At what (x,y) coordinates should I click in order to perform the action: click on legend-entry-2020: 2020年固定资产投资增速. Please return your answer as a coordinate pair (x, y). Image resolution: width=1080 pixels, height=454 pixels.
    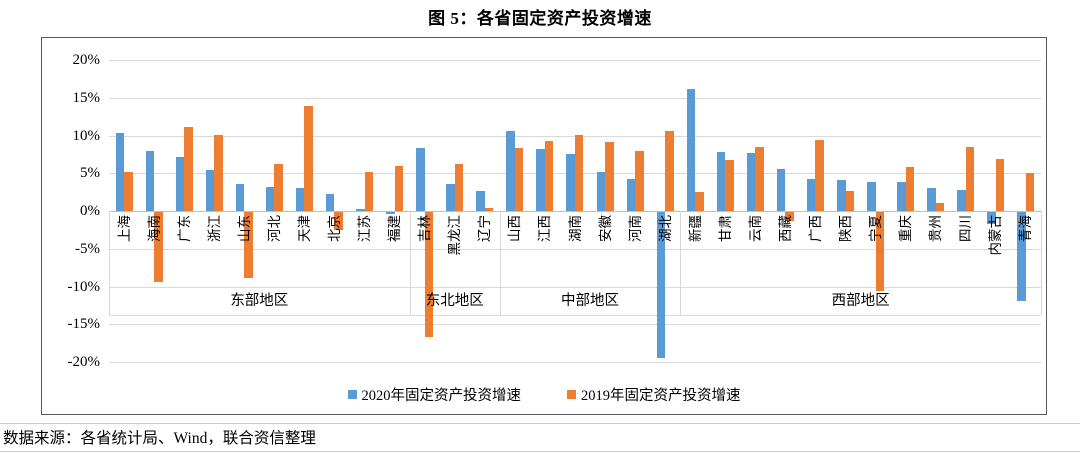
    Looking at the image, I should click on (434, 394).